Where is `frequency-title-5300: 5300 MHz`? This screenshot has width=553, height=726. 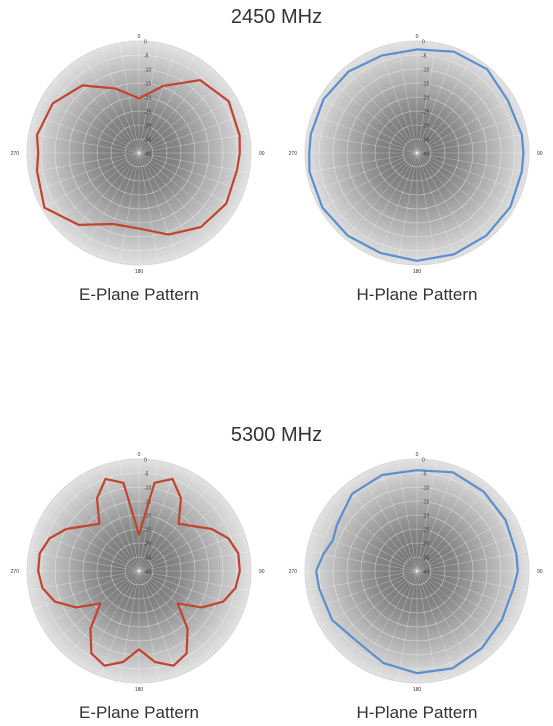
frequency-title-5300: 5300 MHz is located at coordinates (276, 435).